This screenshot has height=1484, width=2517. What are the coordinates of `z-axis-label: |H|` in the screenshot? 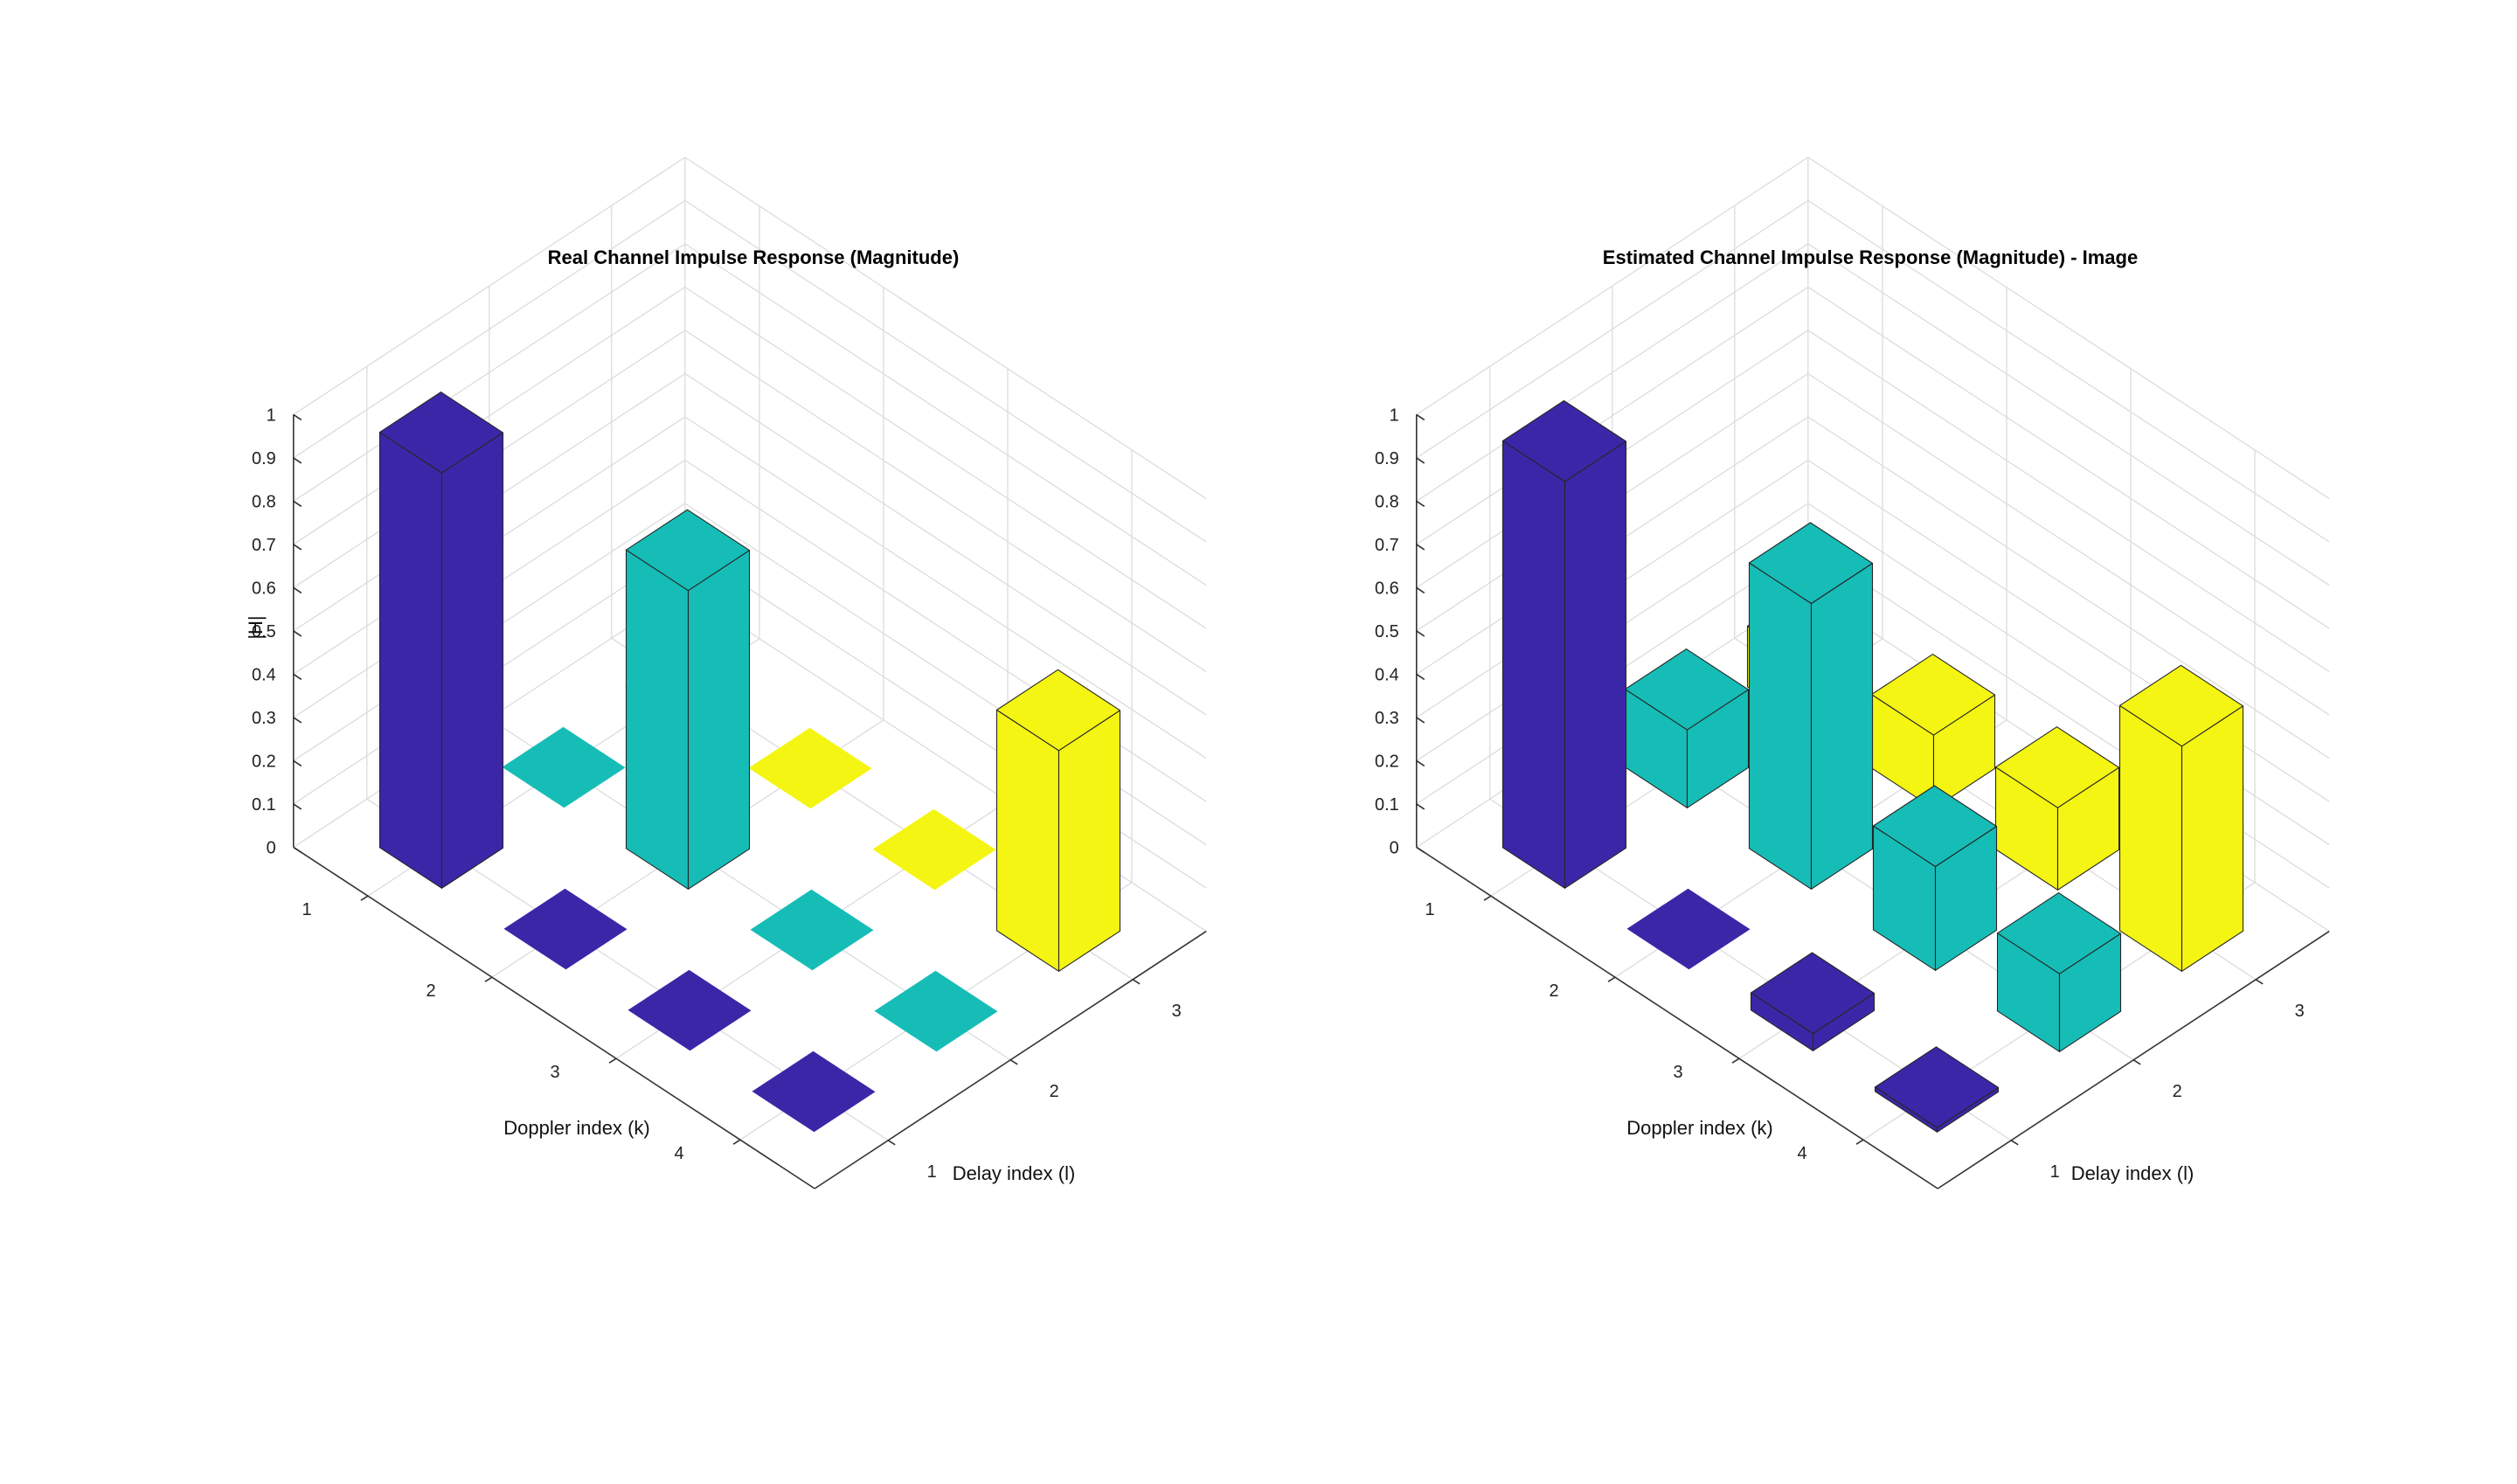 It's located at (256, 627).